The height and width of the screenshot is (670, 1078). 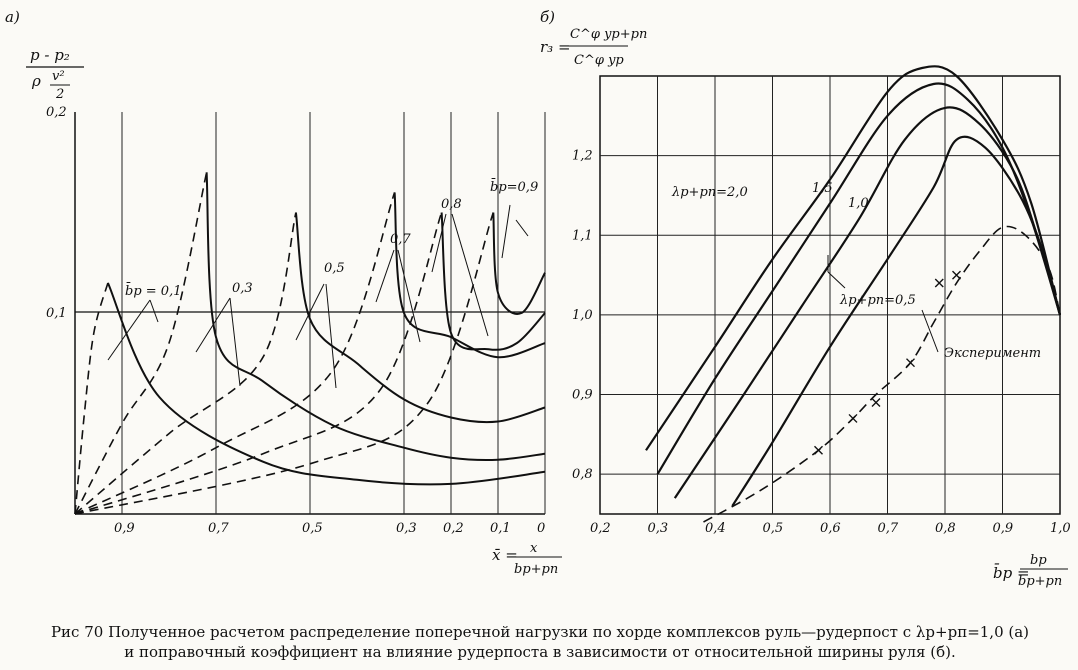 I want to click on b-x-tick-label: 1,0, so click(x=1060, y=528).